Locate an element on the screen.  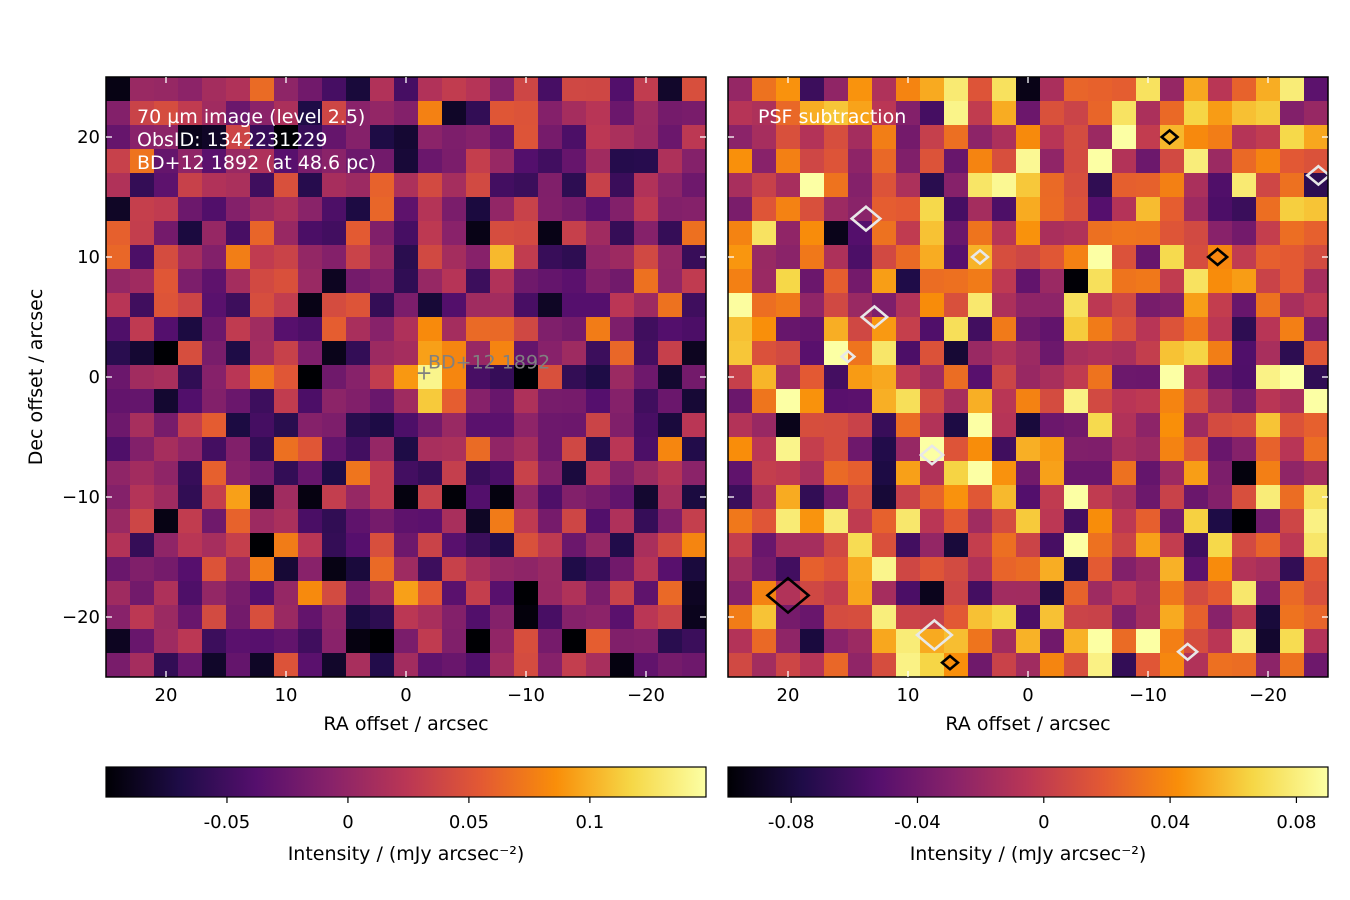
y-tick-label: −10 is located at coordinates (81, 497).